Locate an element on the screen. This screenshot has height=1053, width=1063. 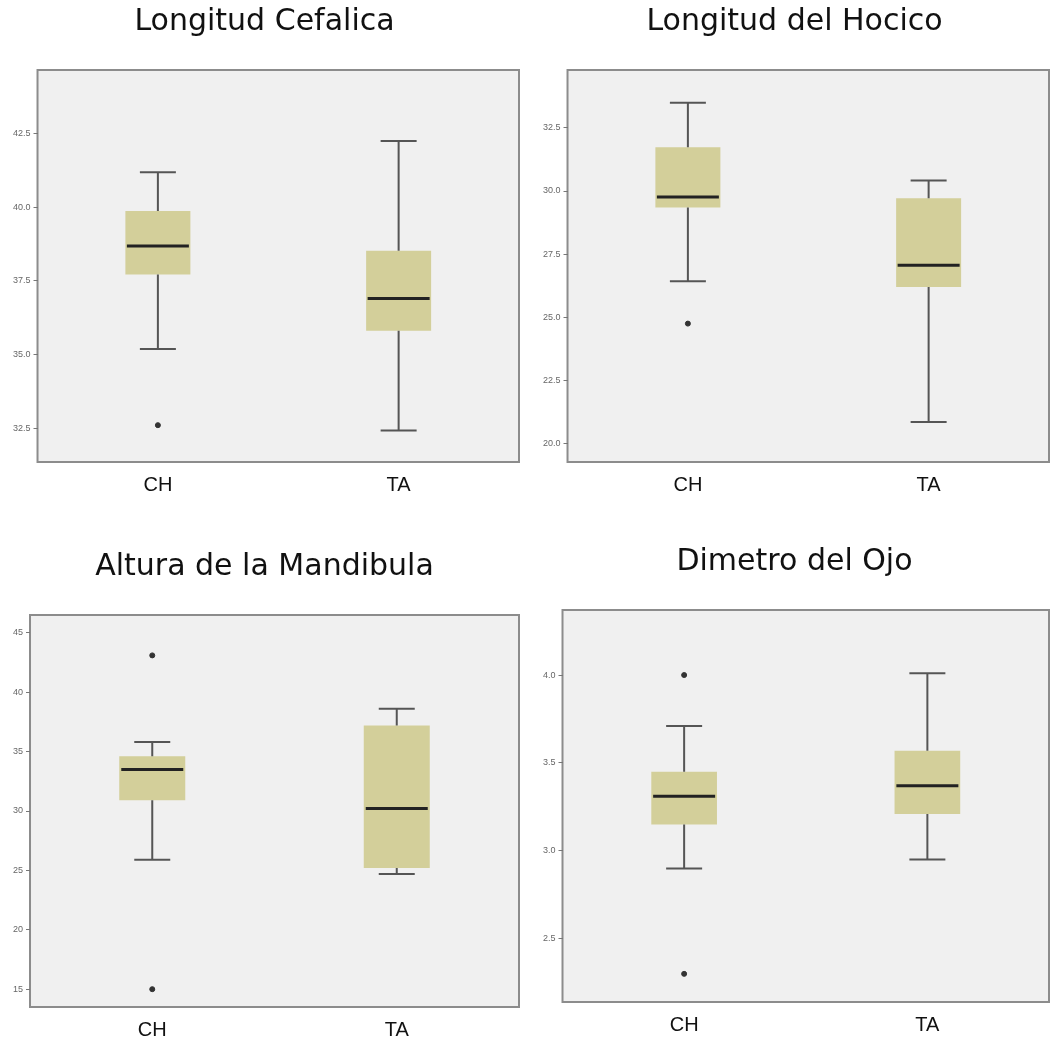
chart-title: Longitud Cefalica is located at coordinates (264, 19).